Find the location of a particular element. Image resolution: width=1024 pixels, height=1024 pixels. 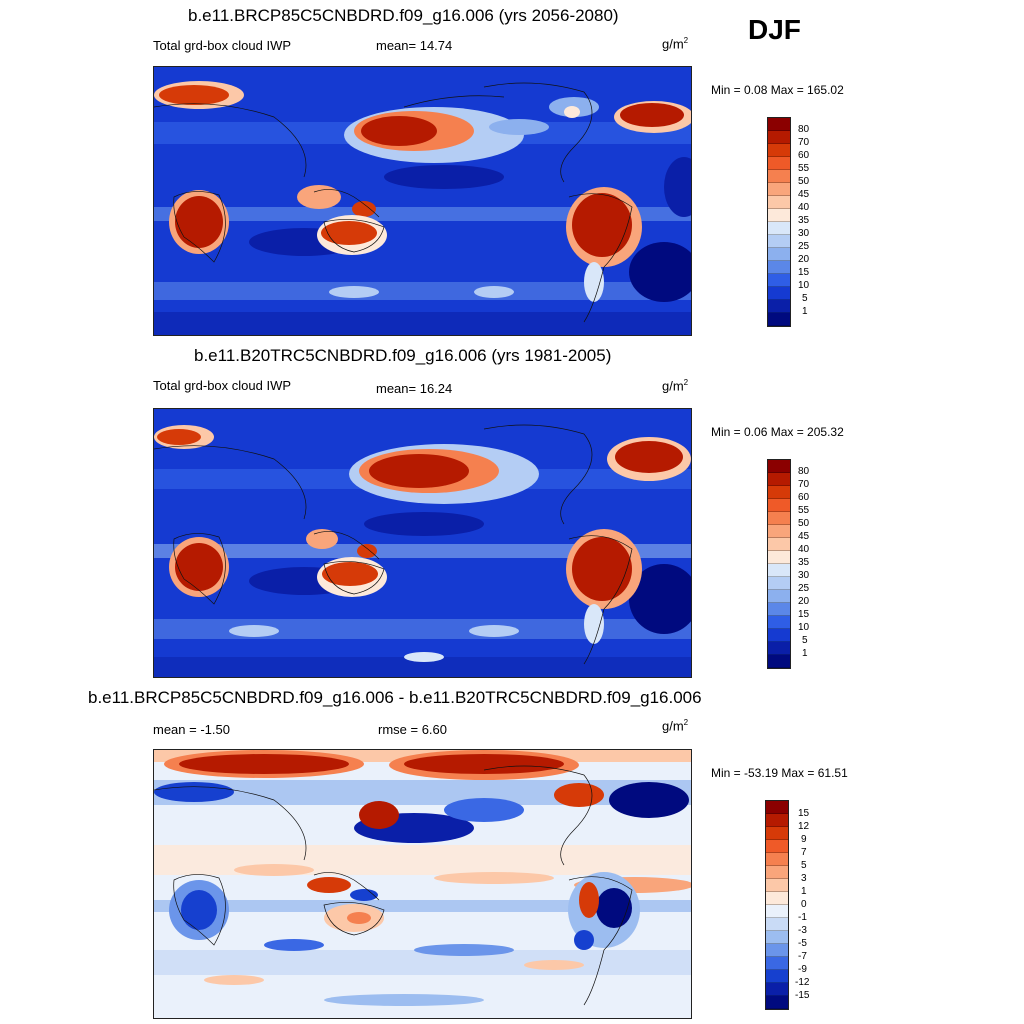

panel1-tick: 1 is located at coordinates (805, 311).